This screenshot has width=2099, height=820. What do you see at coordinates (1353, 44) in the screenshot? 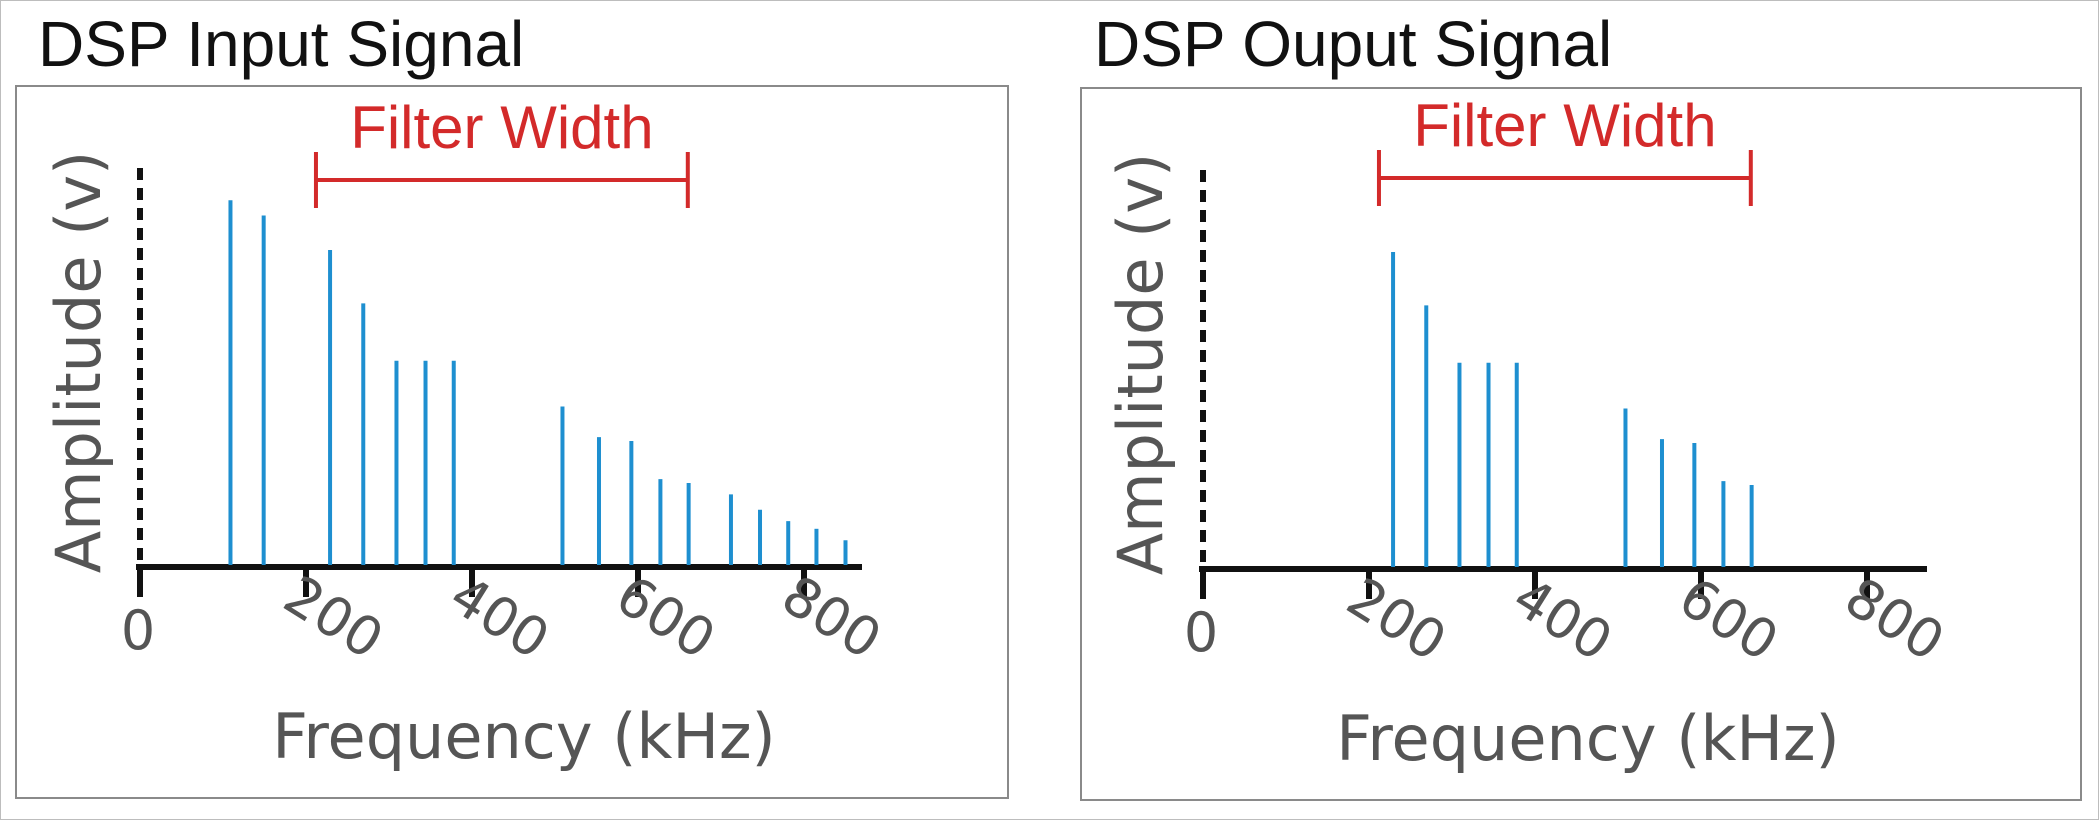
I see `output-panel-title: DSP Ouput Signal` at bounding box center [1353, 44].